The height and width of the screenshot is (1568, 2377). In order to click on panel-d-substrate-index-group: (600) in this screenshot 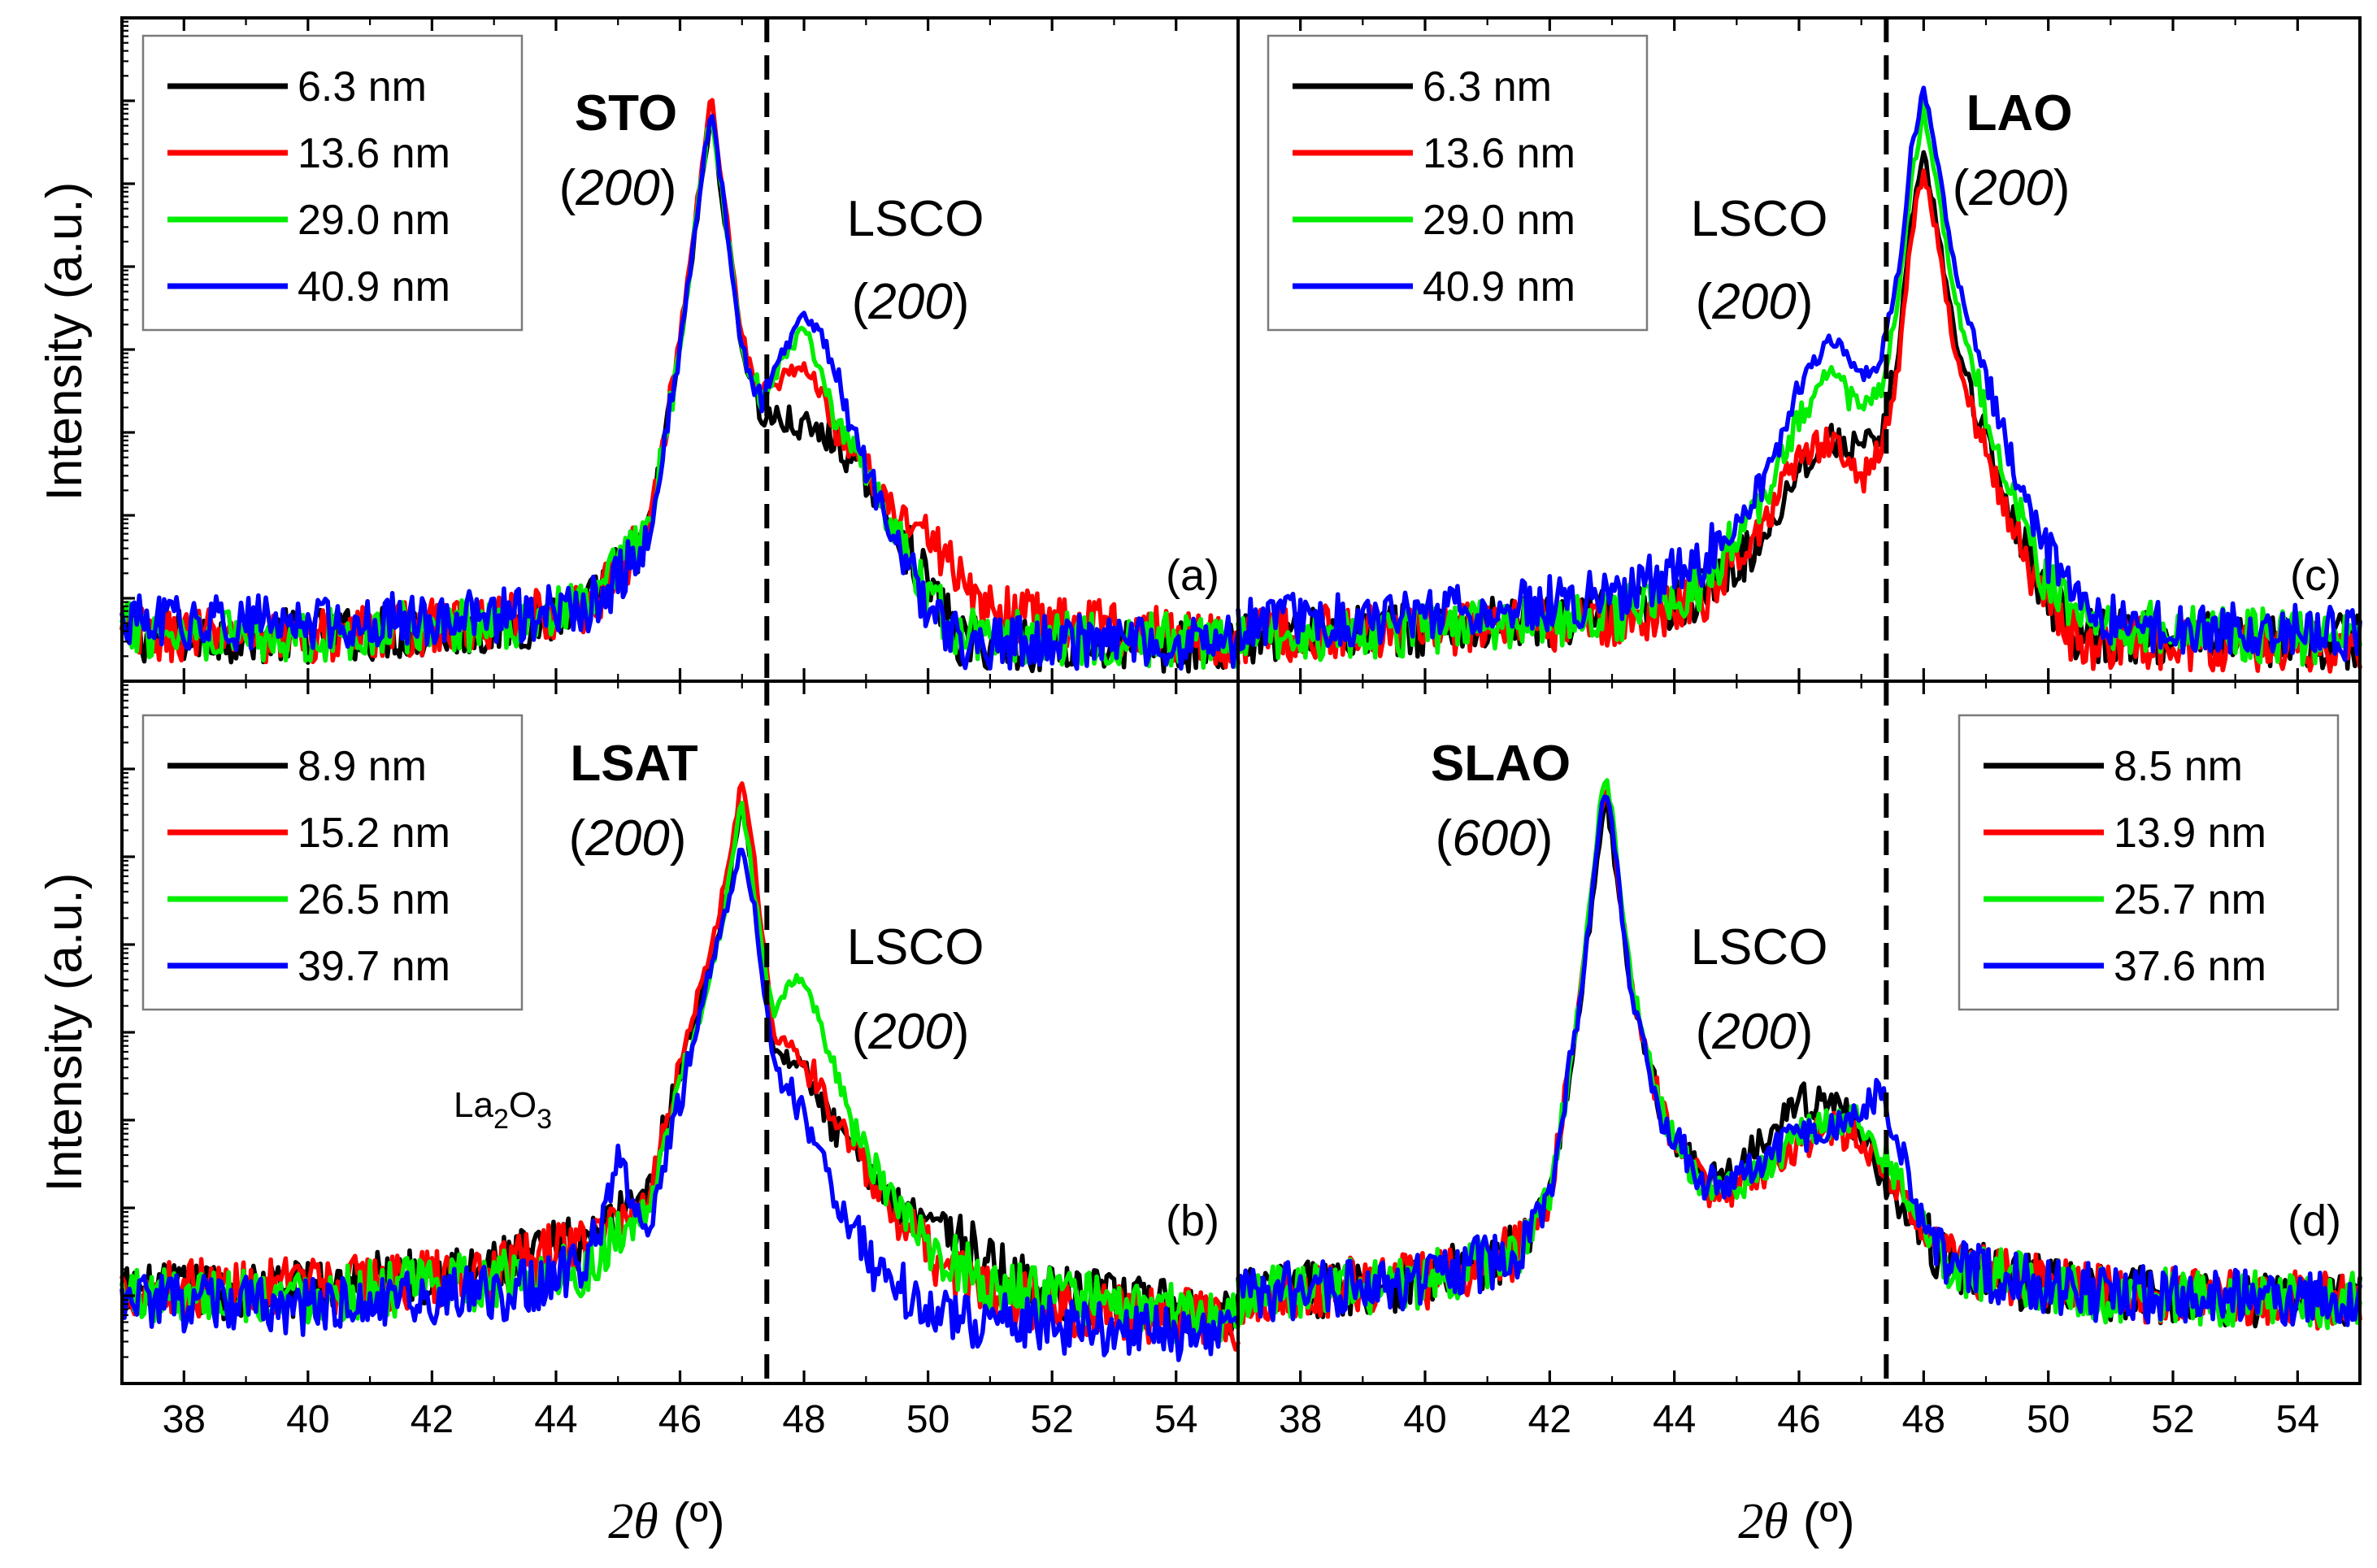, I will do `click(1495, 838)`.